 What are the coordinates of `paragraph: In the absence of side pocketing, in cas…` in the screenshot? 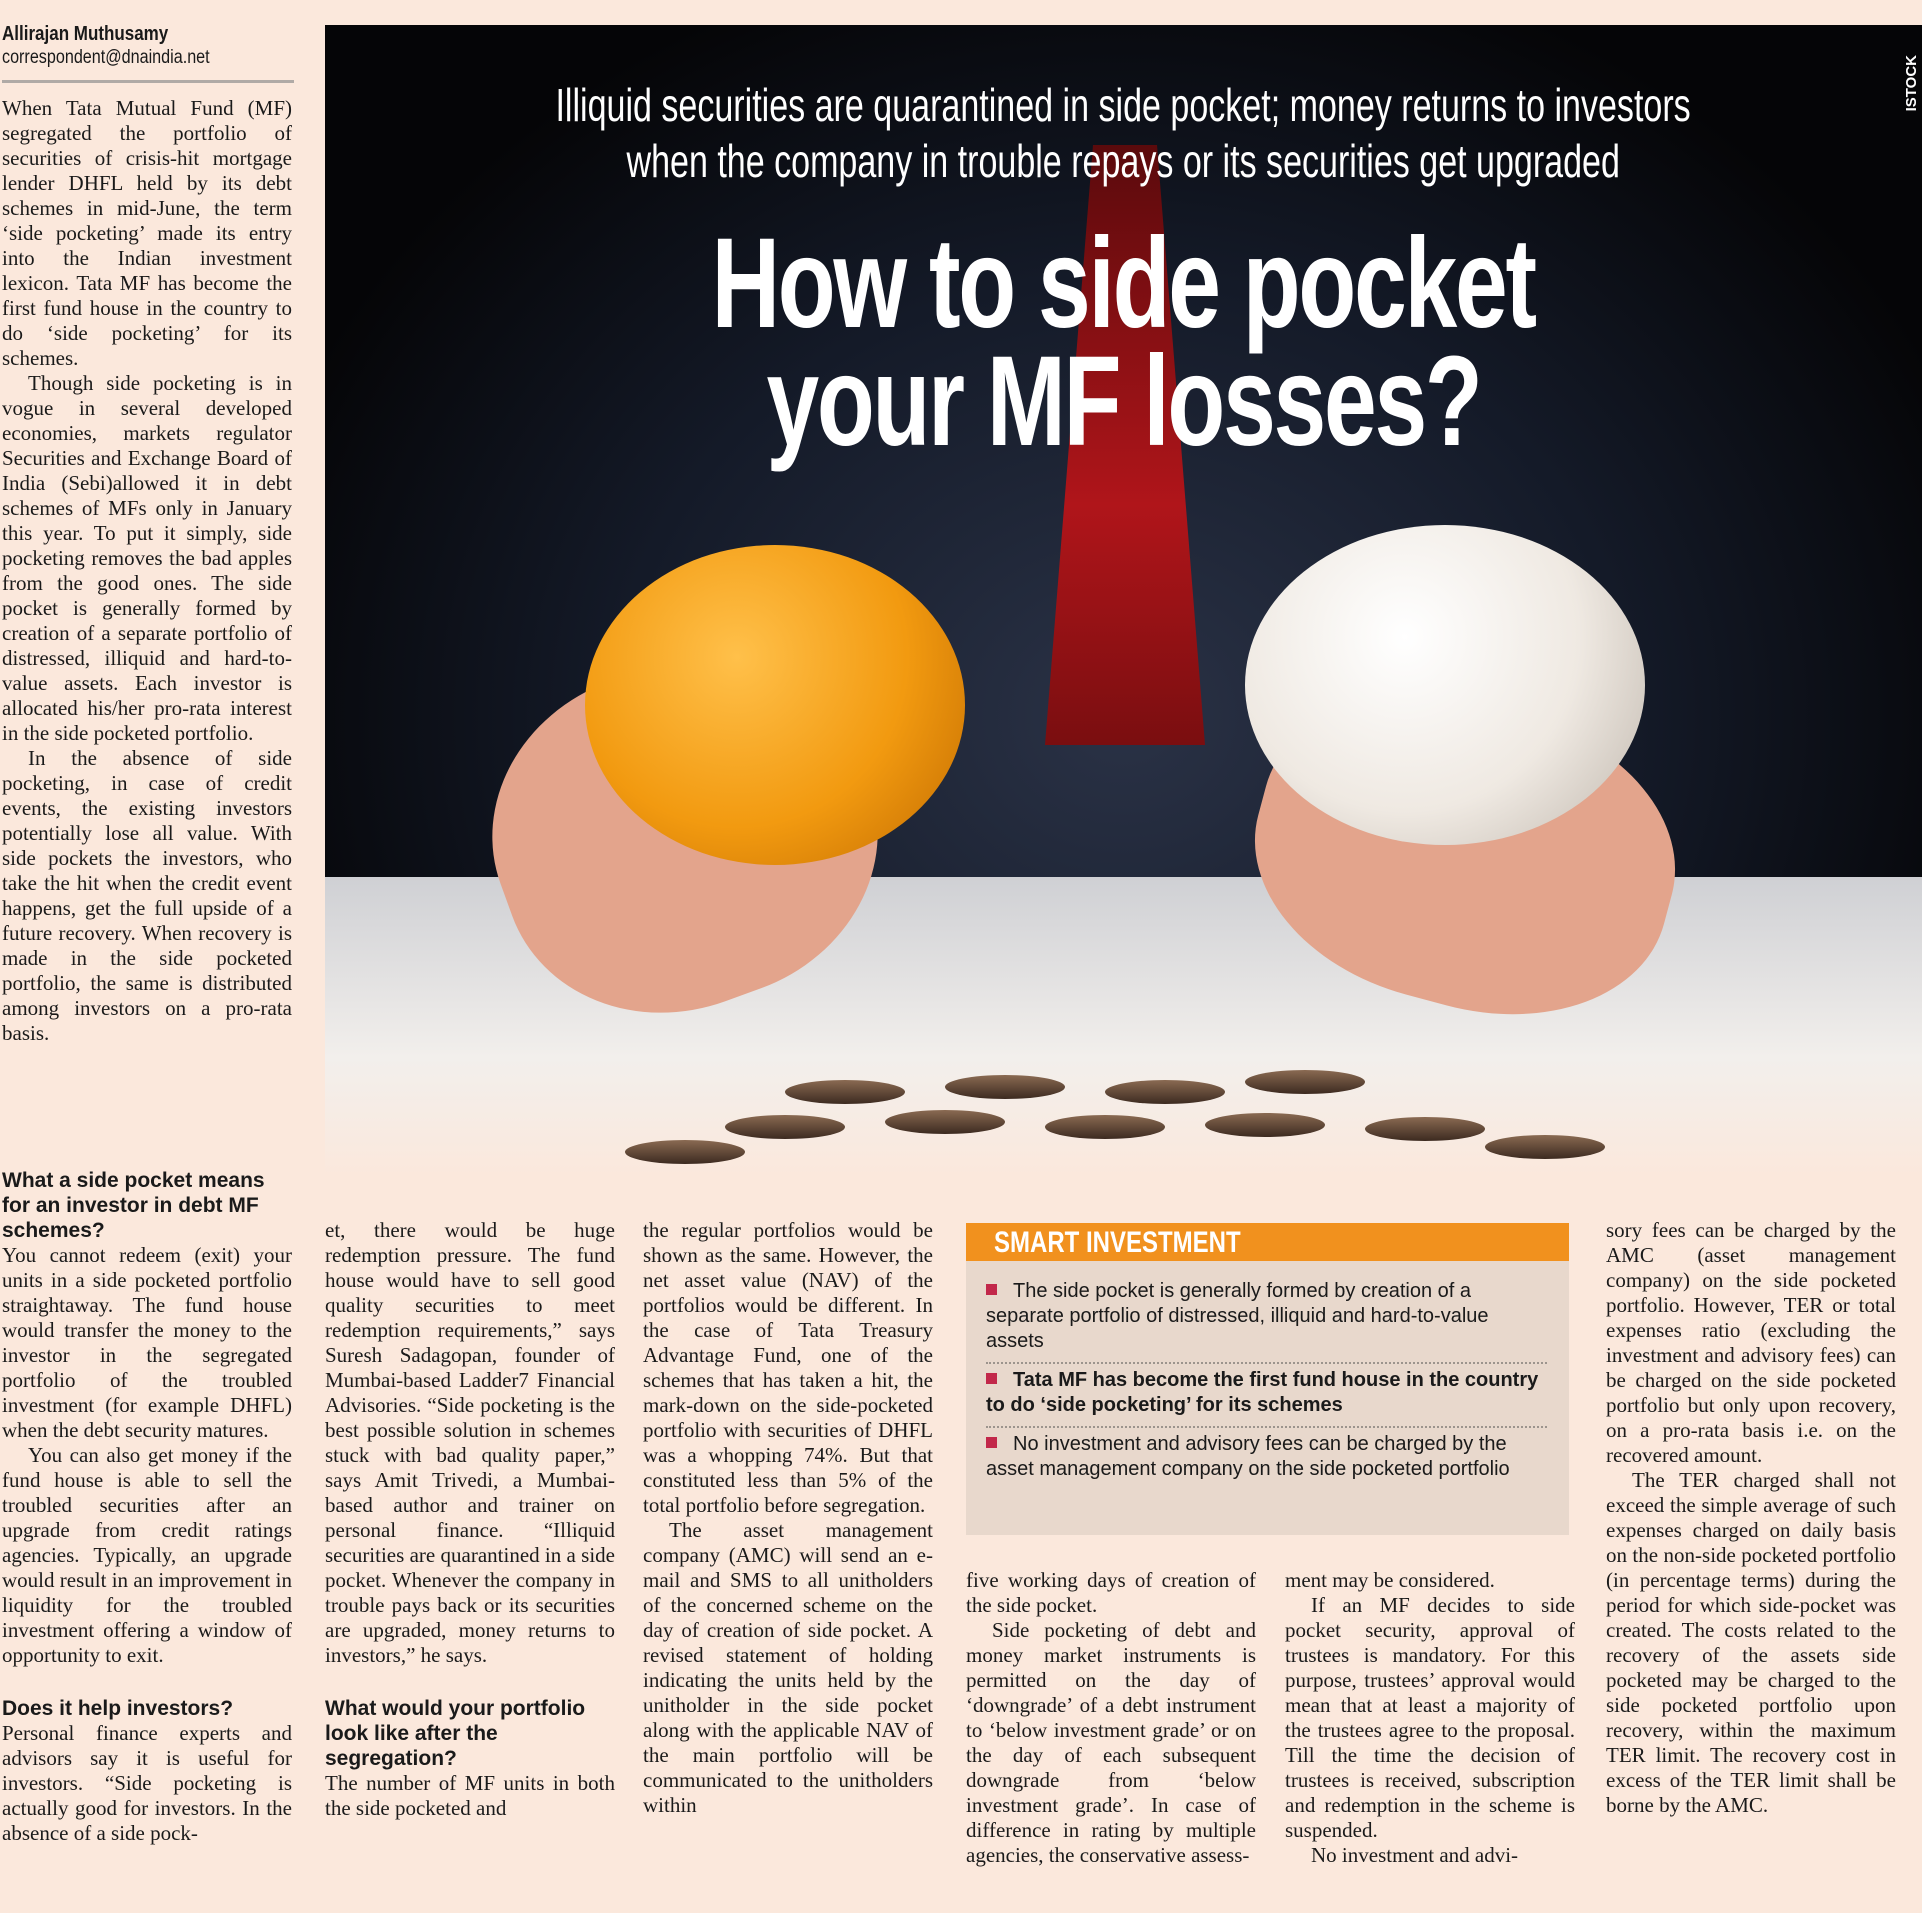 It's located at (147, 895).